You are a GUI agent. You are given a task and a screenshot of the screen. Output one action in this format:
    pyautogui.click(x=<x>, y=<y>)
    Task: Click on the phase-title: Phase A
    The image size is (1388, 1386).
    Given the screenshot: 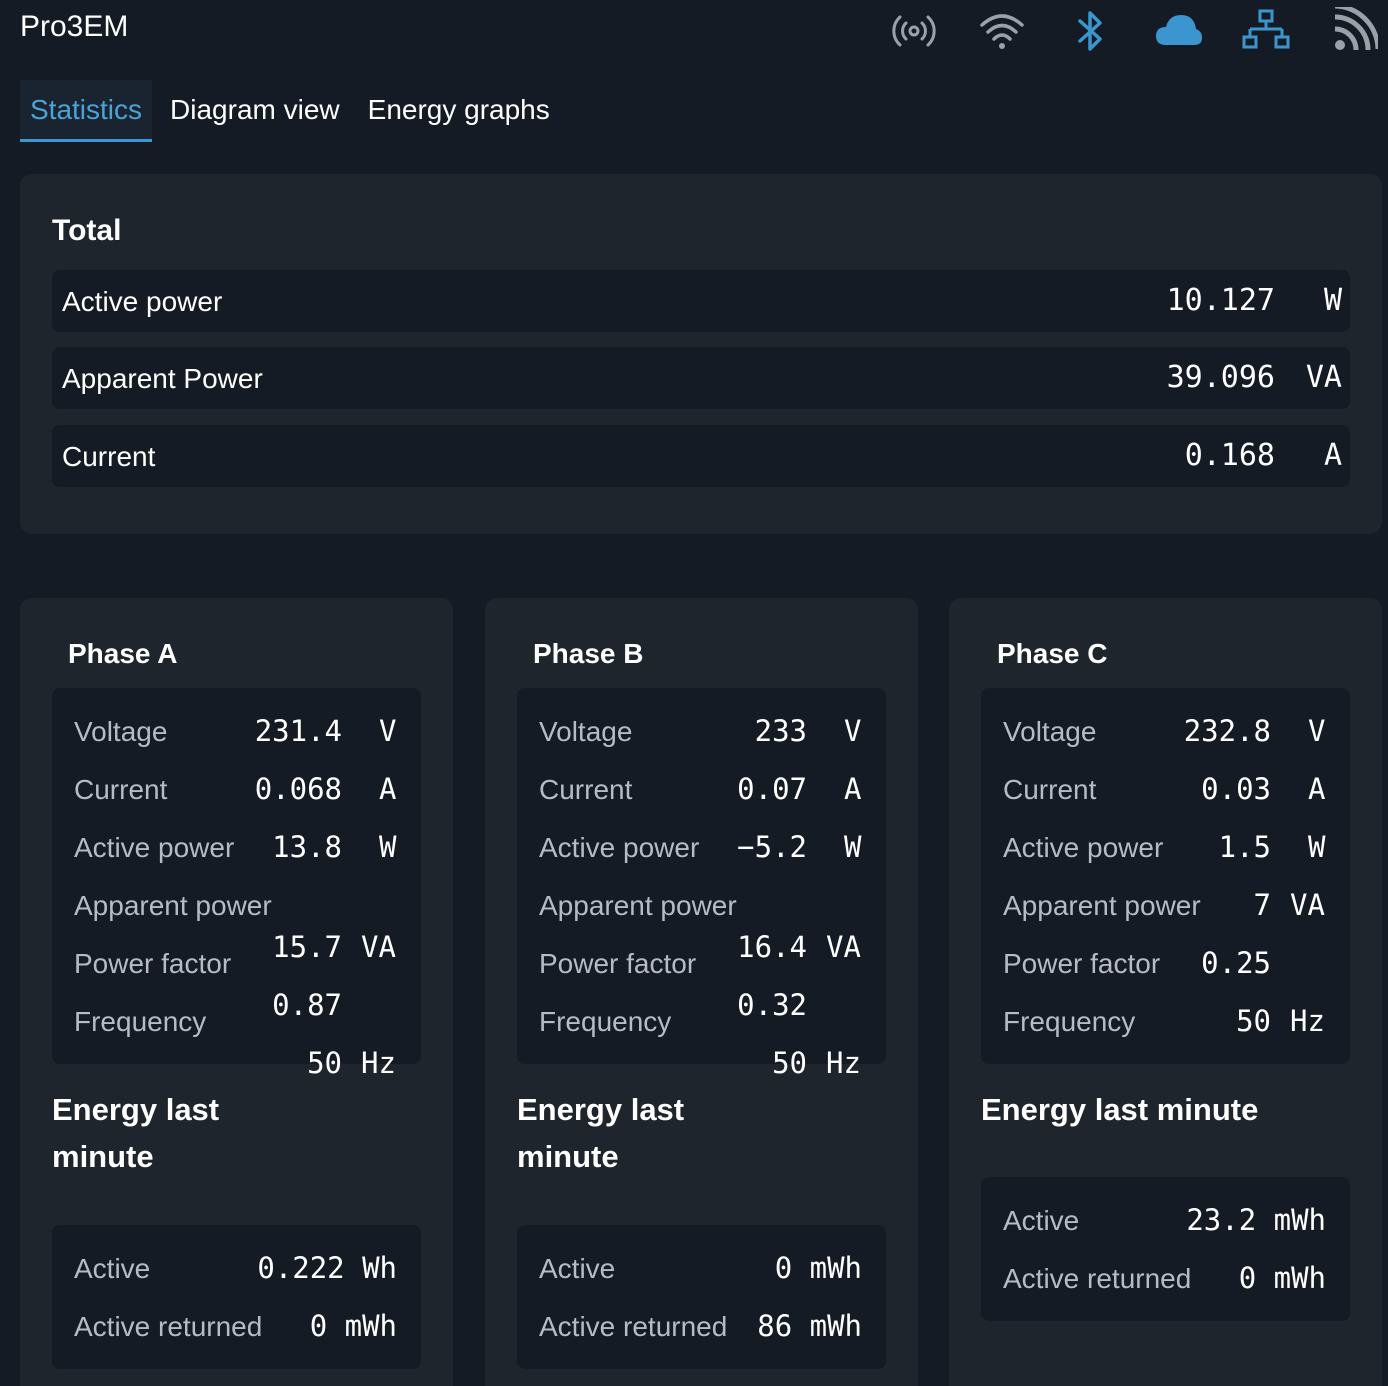 What is the action you would take?
    pyautogui.click(x=123, y=653)
    